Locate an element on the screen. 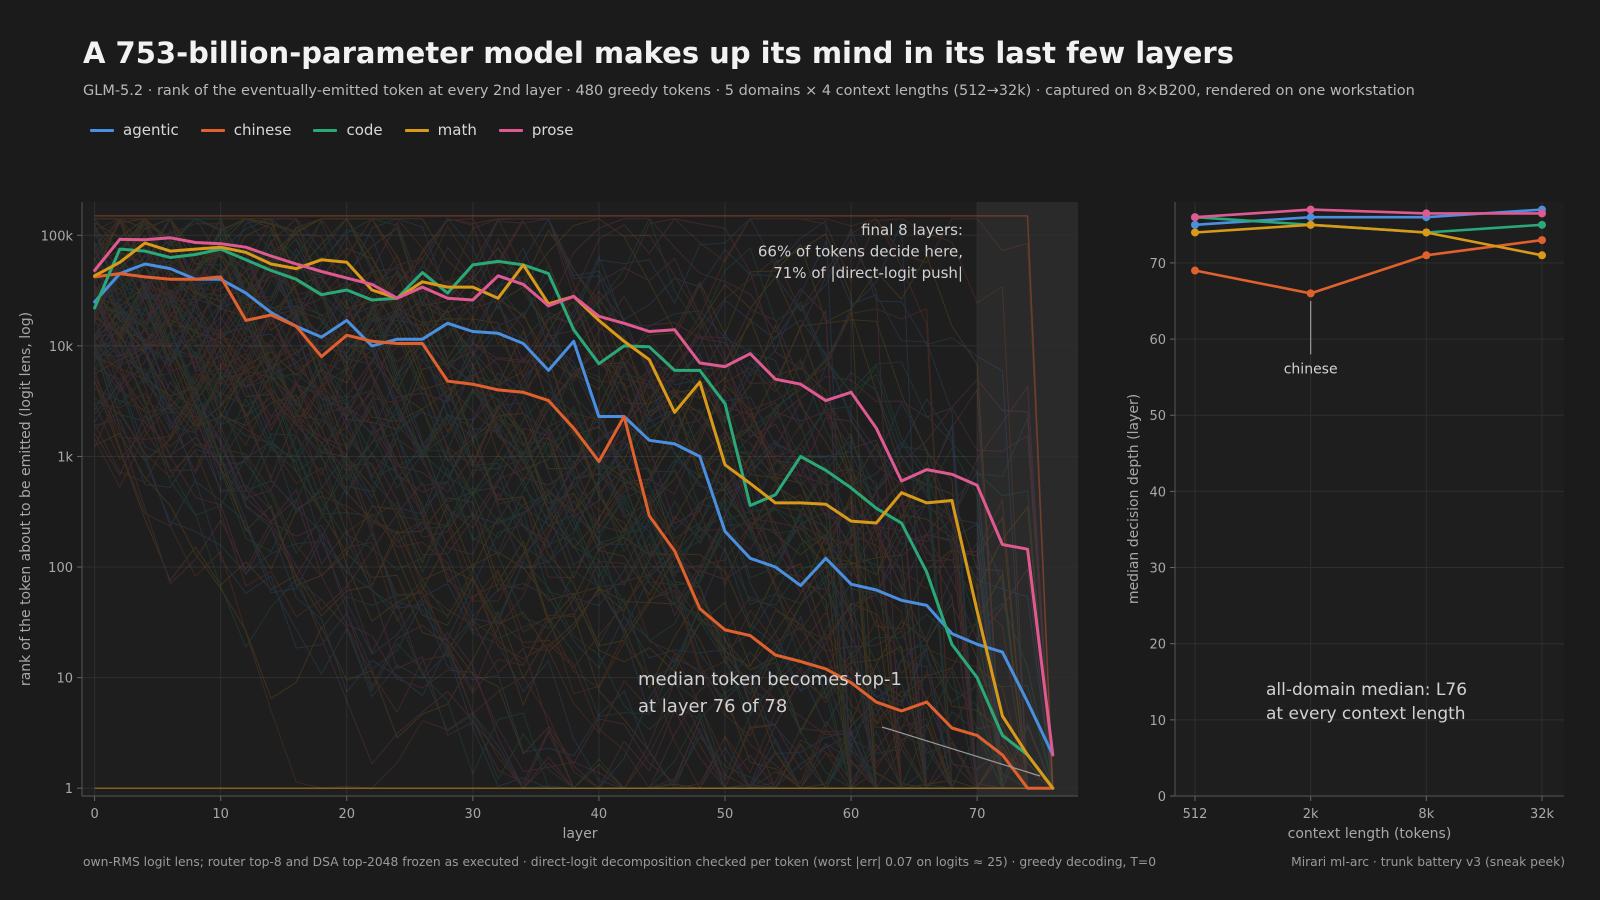  legend-swatch-prose is located at coordinates (510, 130).